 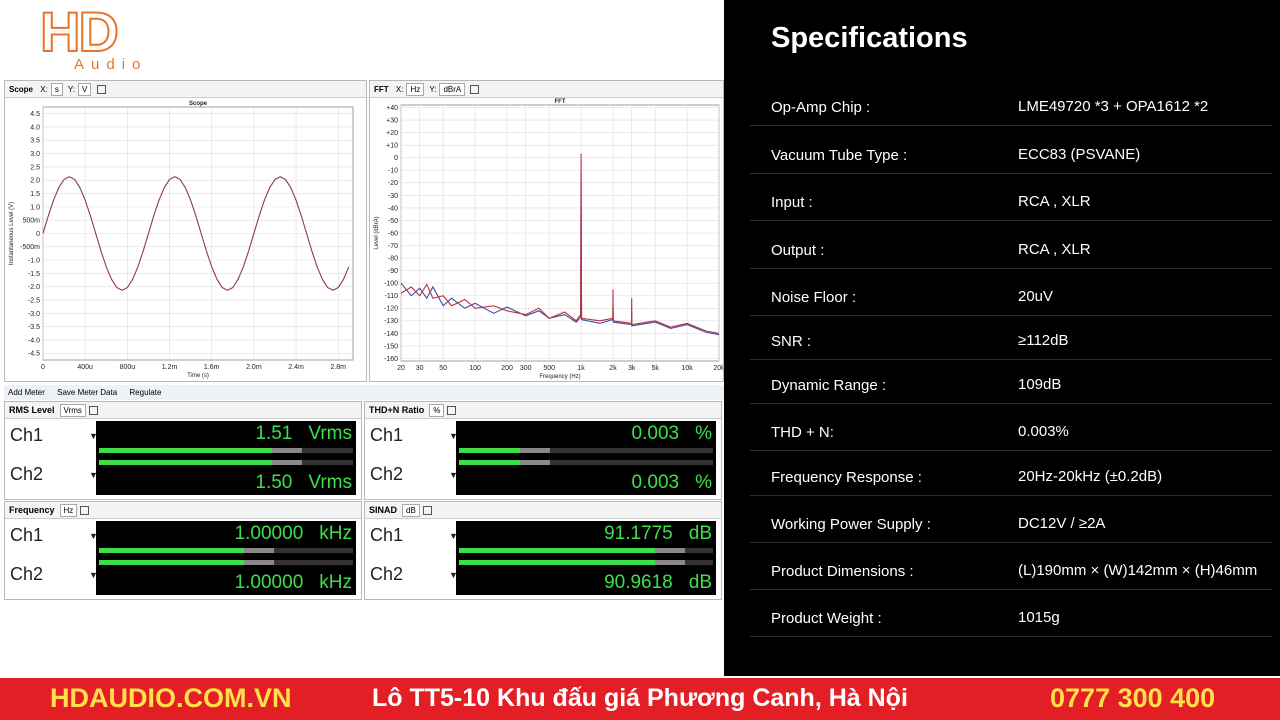 What do you see at coordinates (632, 368) in the screenshot?
I see `x-tick-label: 3k` at bounding box center [632, 368].